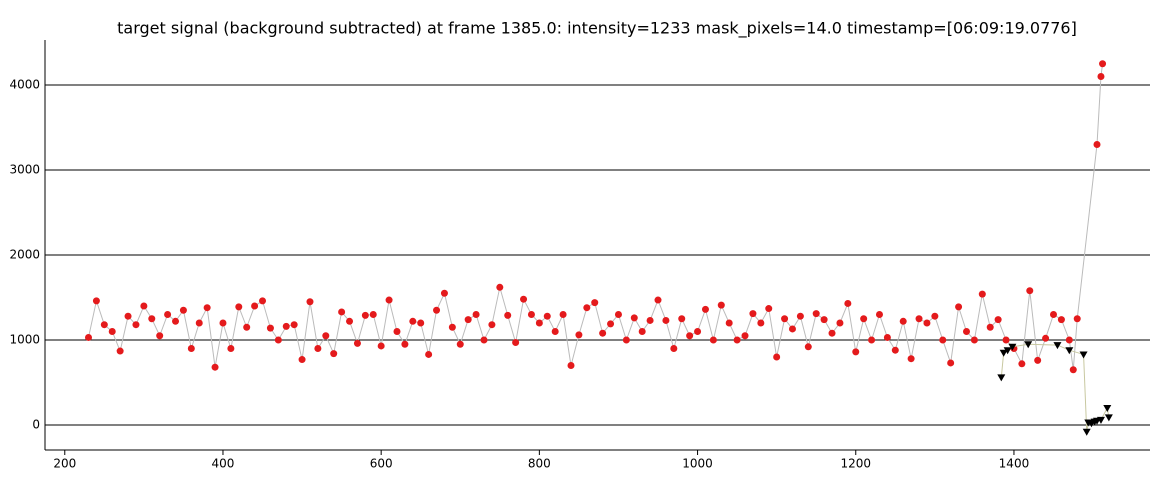 This screenshot has height=487, width=1152. What do you see at coordinates (64, 464) in the screenshot?
I see `x-tick-label: 200` at bounding box center [64, 464].